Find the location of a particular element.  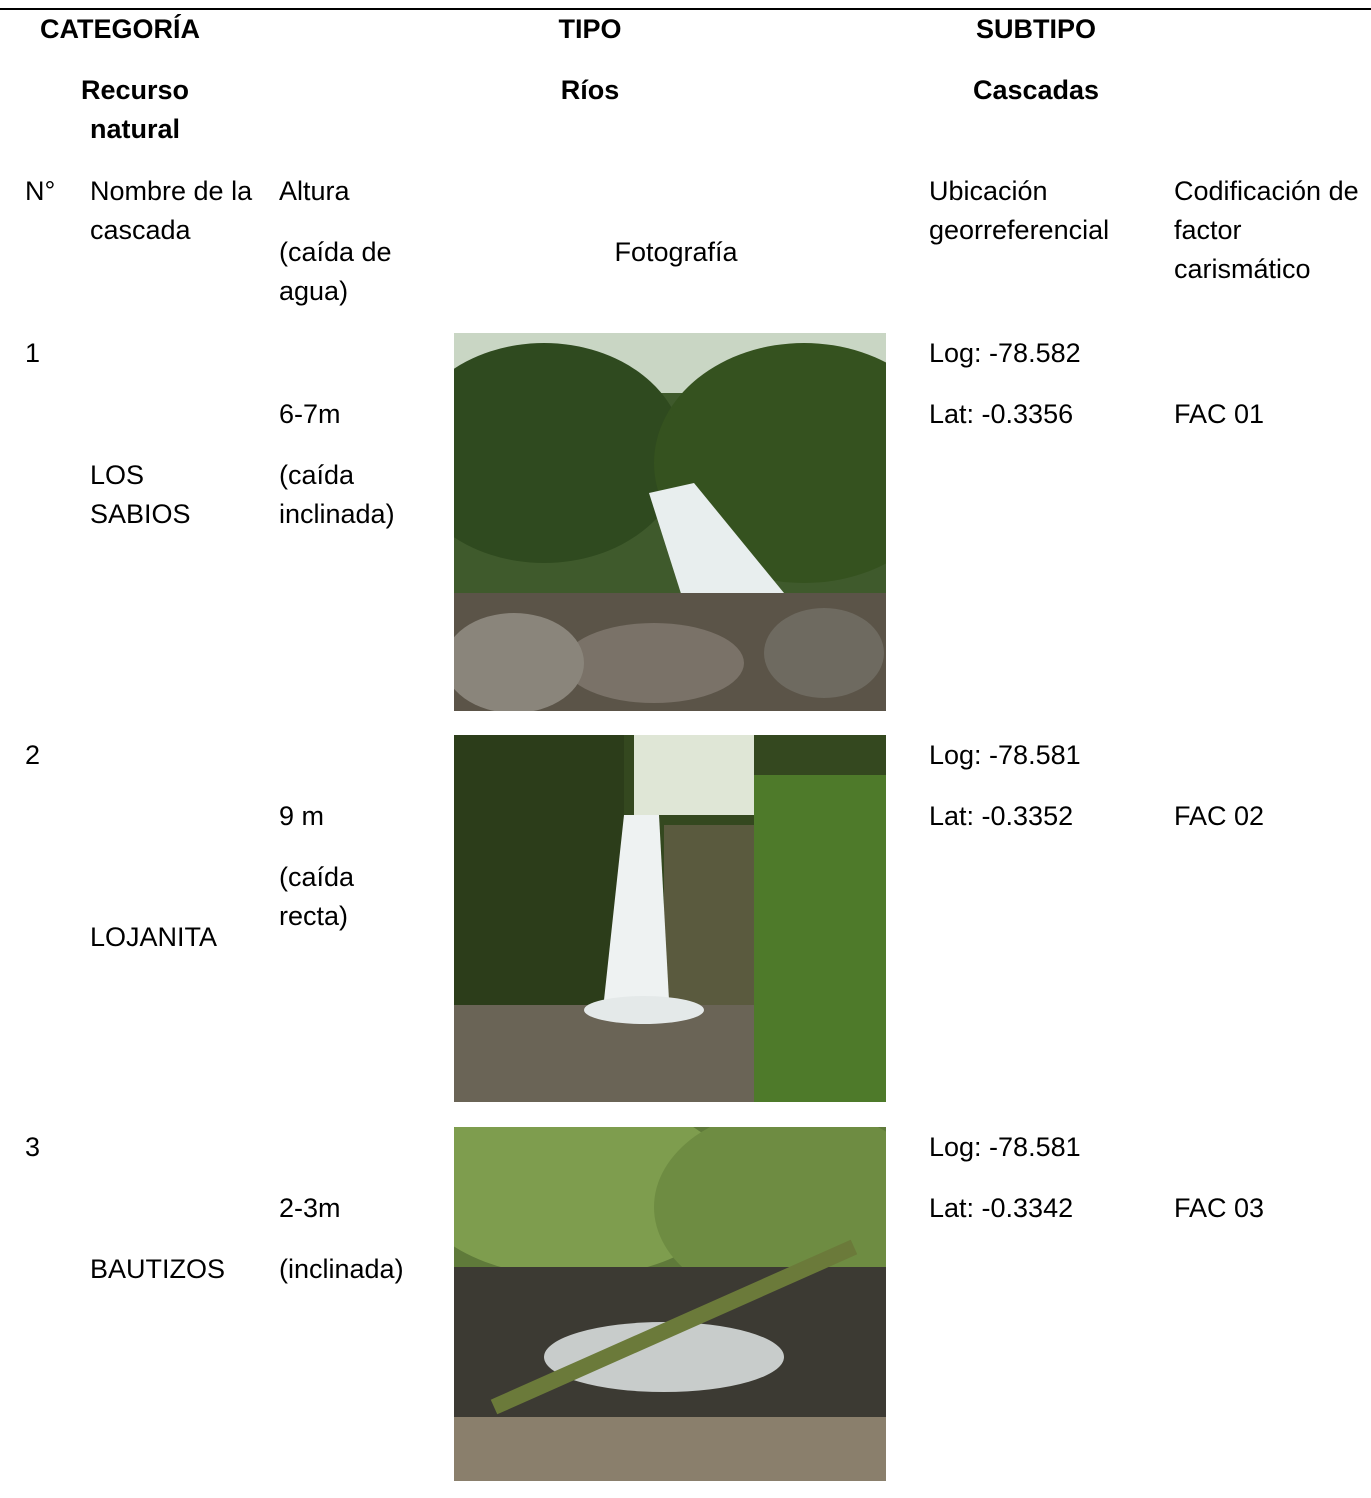

col-height: Altura is located at coordinates (314, 191).